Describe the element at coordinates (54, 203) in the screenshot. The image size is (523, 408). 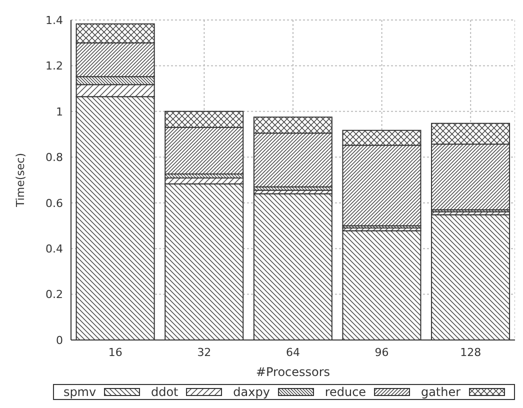
I see `y-tick-label: 0.6` at that location.